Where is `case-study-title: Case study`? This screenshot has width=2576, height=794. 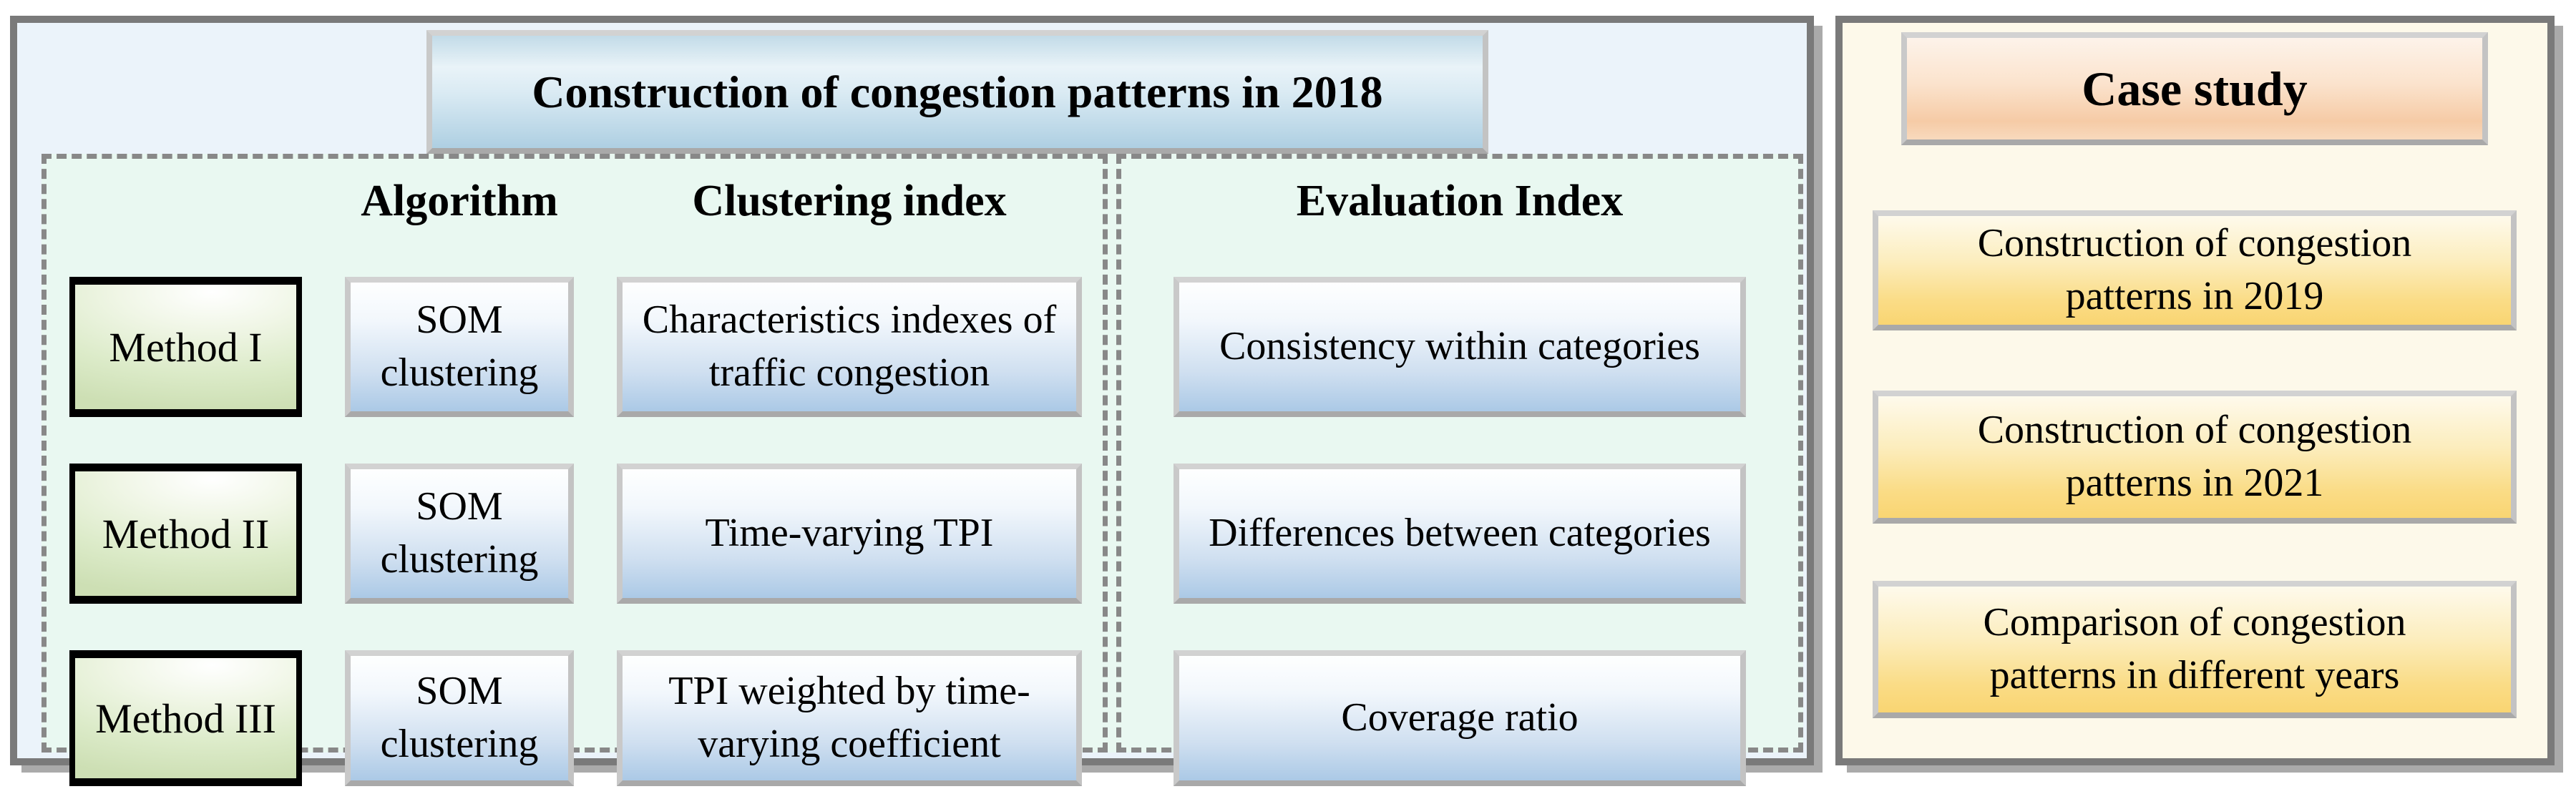 case-study-title: Case study is located at coordinates (2194, 88).